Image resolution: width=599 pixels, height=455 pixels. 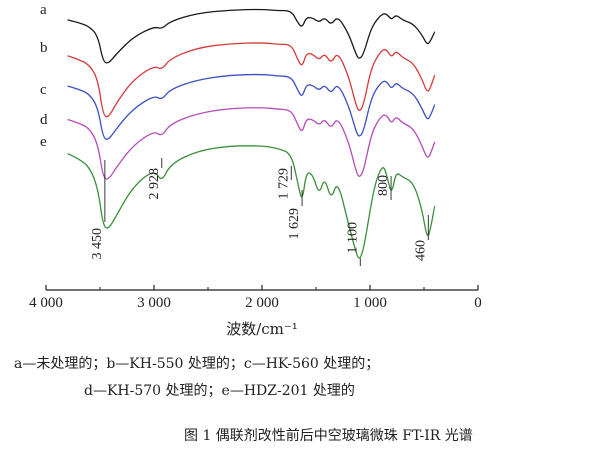 What do you see at coordinates (43, 10) in the screenshot?
I see `series-label-a: a` at bounding box center [43, 10].